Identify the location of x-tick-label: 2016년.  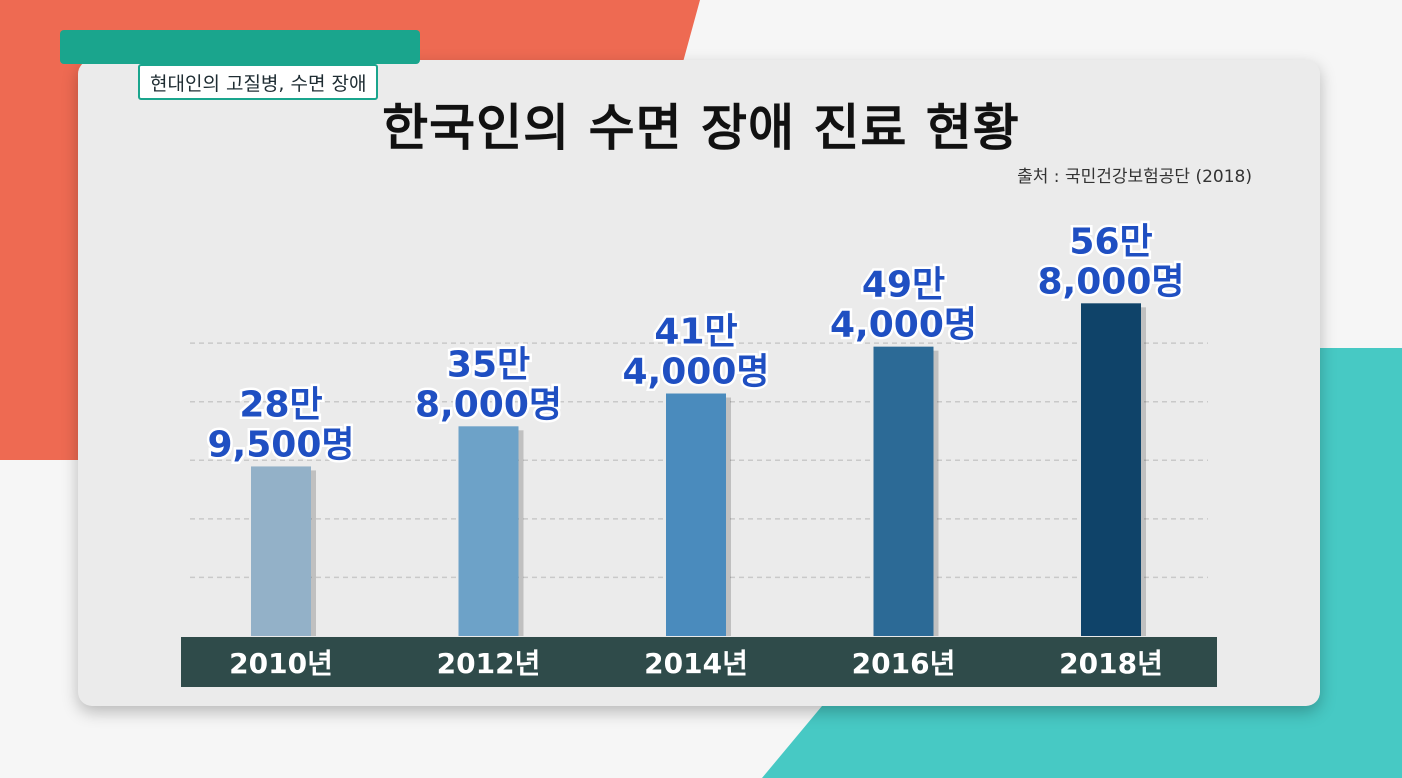
(904, 663).